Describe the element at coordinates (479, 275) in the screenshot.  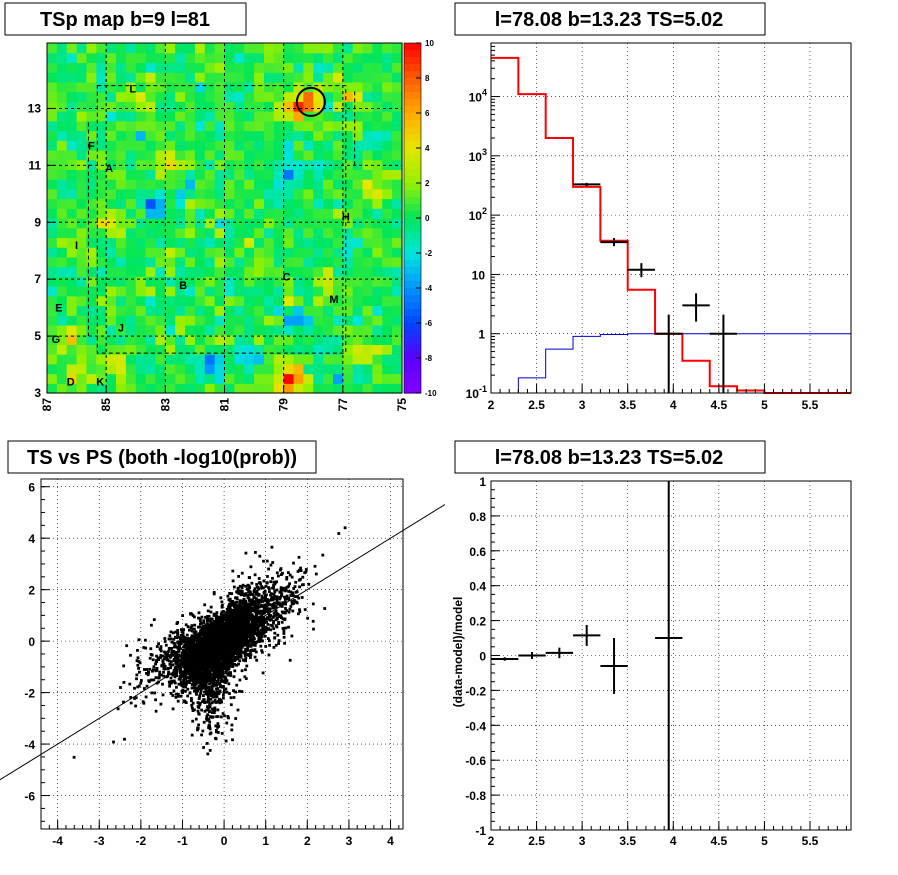
I see `y-tick-label: 10` at that location.